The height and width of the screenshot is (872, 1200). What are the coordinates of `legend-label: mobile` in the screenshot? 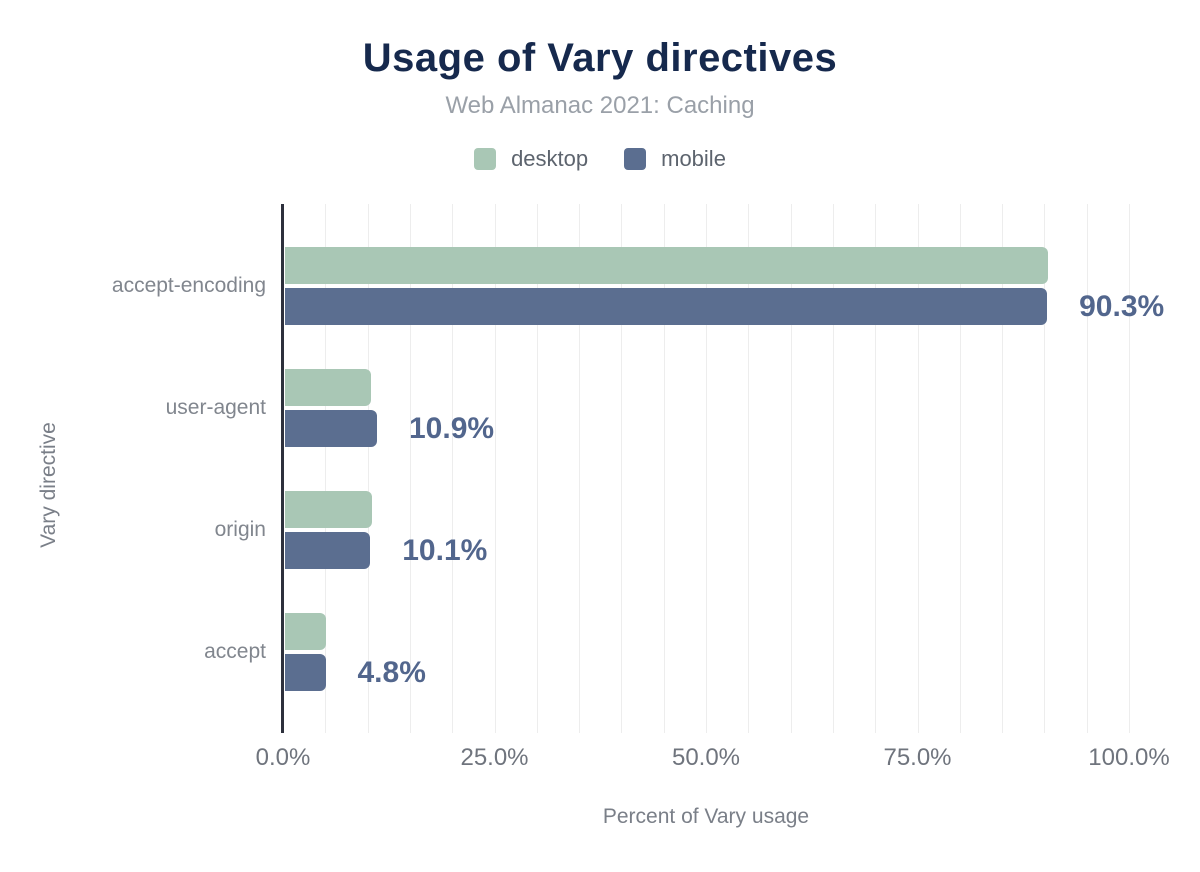 It's located at (693, 158).